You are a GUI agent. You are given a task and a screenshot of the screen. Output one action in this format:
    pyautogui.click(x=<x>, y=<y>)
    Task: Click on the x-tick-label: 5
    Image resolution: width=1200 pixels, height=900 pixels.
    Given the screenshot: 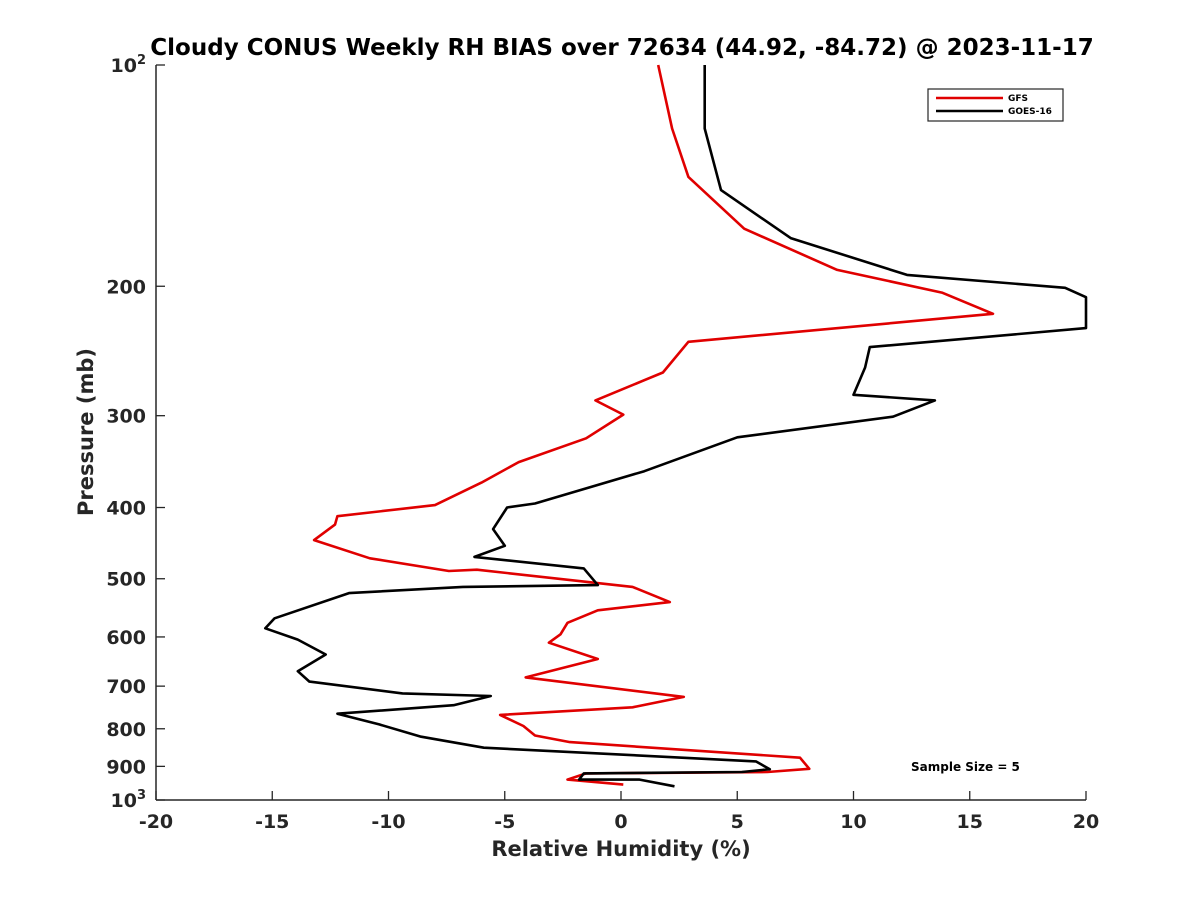 What is the action you would take?
    pyautogui.click(x=737, y=822)
    